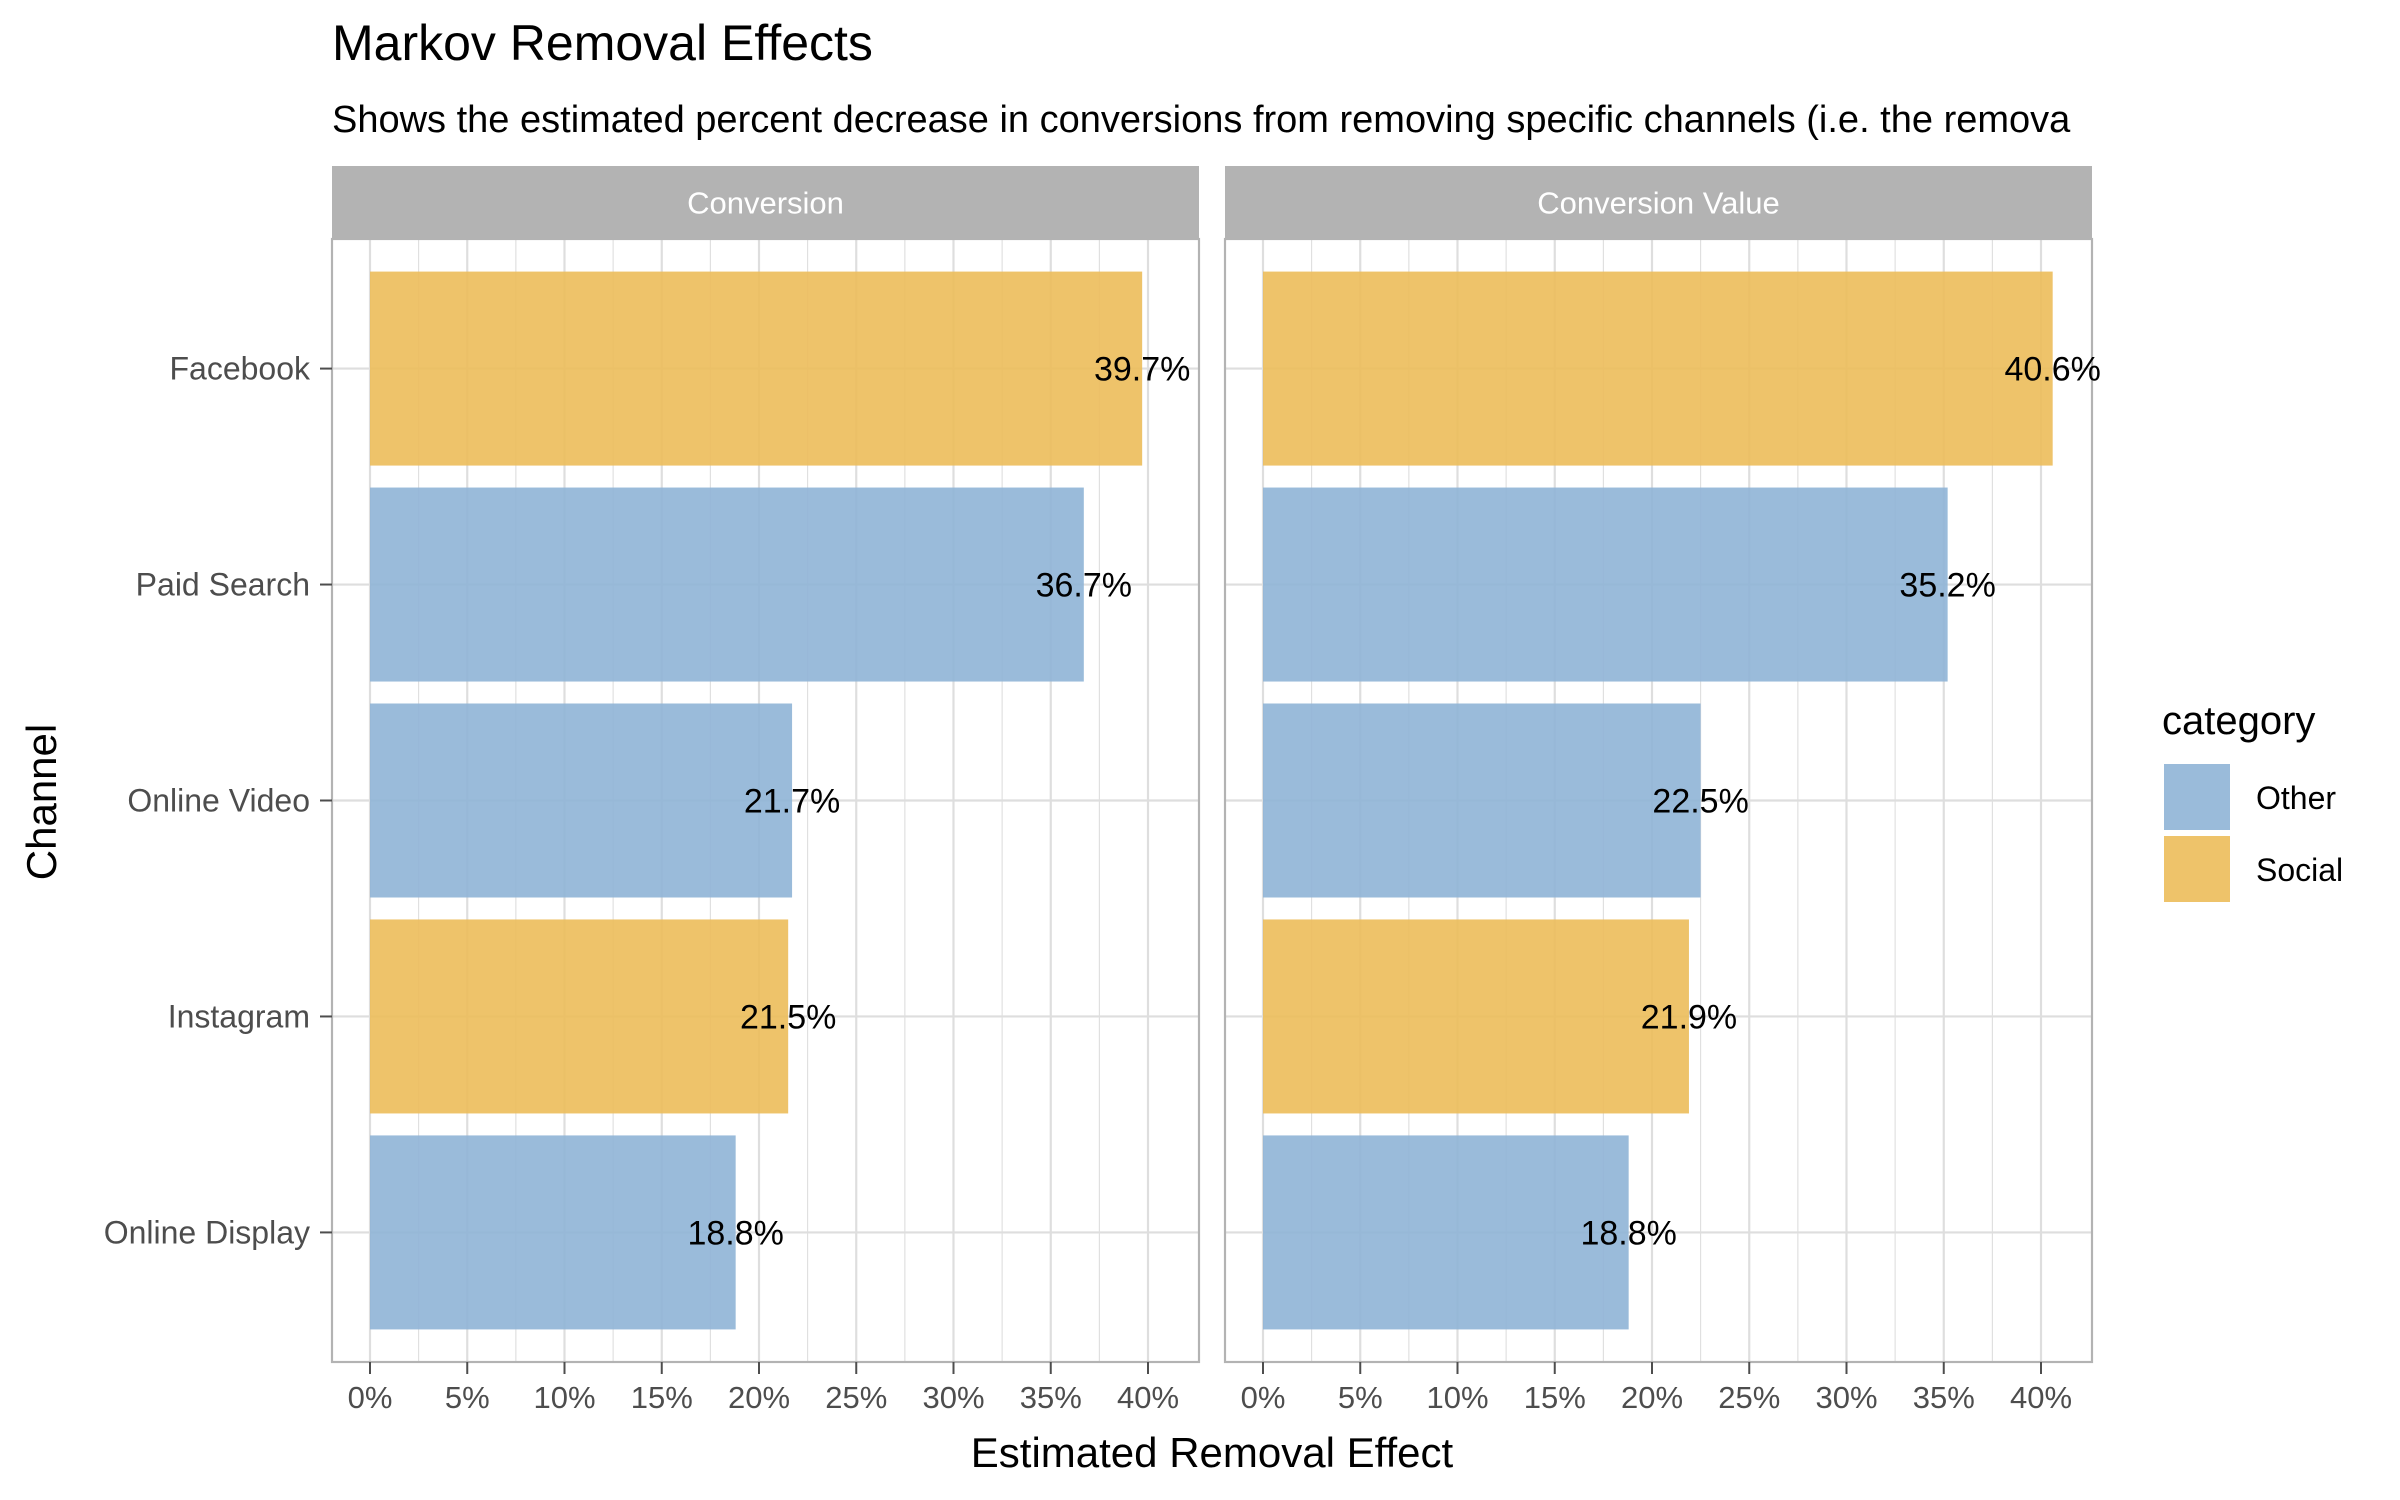 This screenshot has width=2400, height=1500. Describe the element at coordinates (1482, 800) in the screenshot. I see `bar-conversion-value-online-video` at that location.